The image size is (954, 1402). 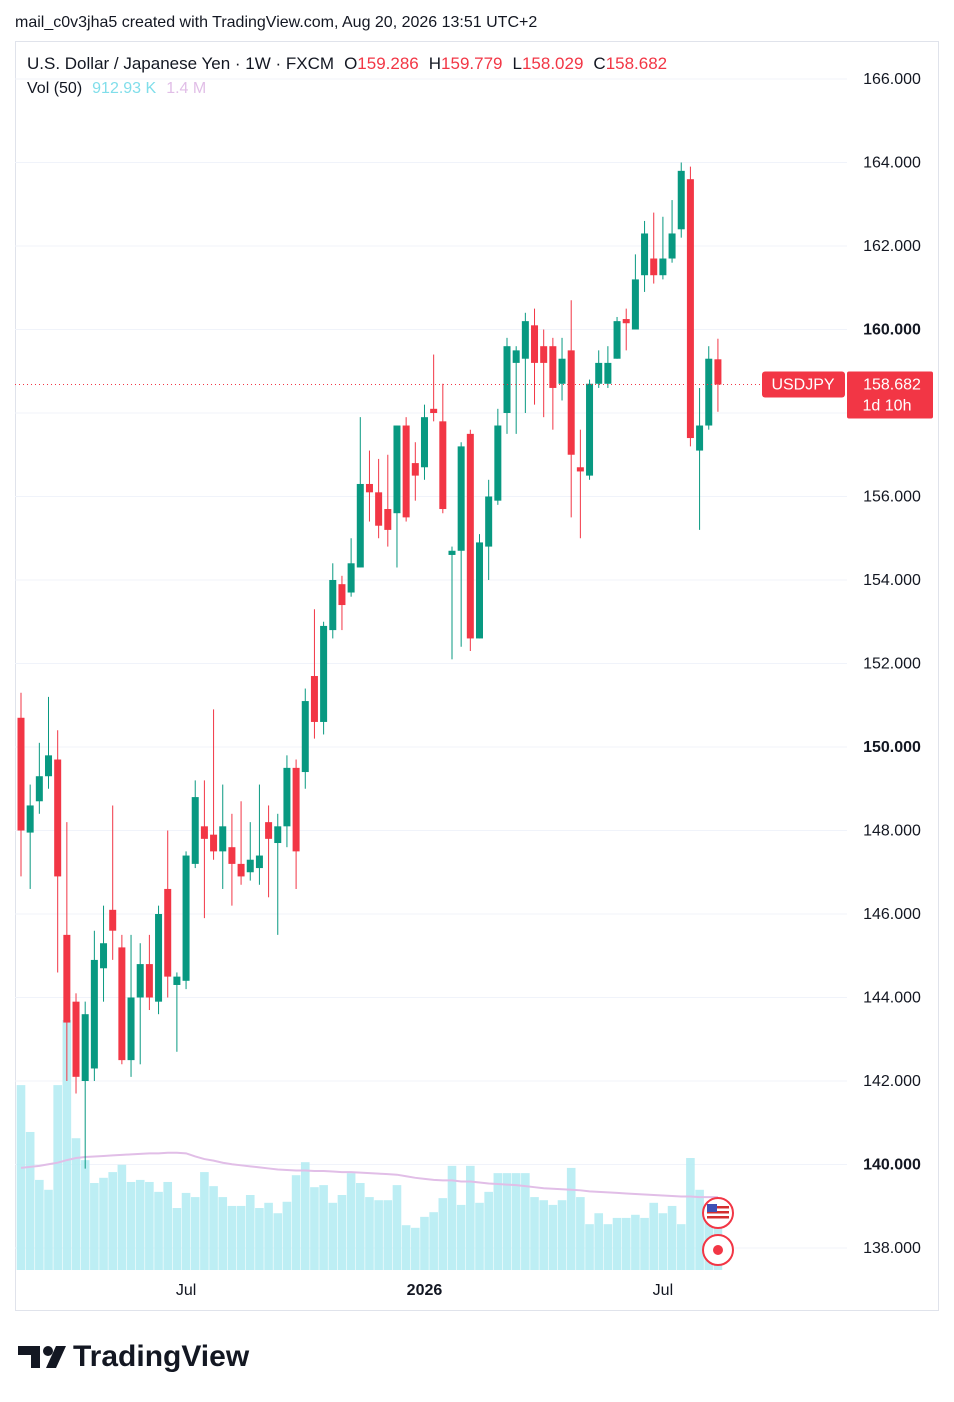 I want to click on y-tick-label: 166.000, so click(x=892, y=79).